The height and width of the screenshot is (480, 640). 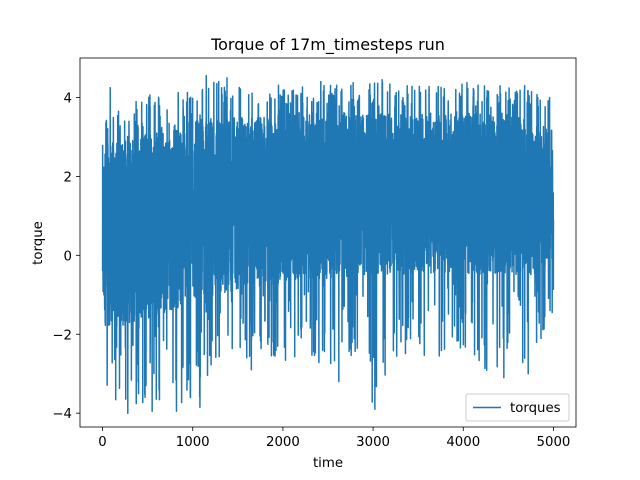 What do you see at coordinates (102, 442) in the screenshot?
I see `x-tick-label: 0` at bounding box center [102, 442].